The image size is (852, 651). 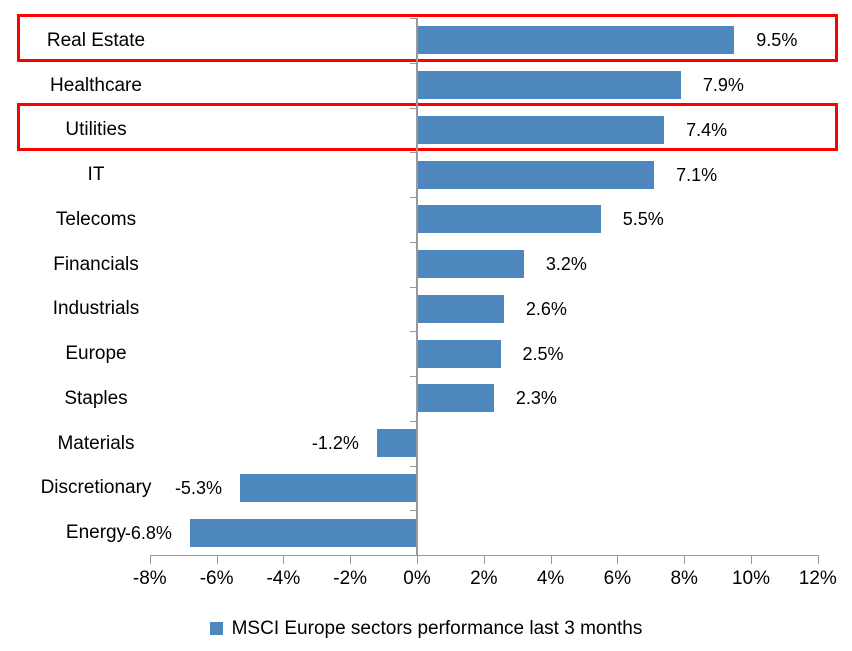 I want to click on category-label: Industrials, so click(x=96, y=309).